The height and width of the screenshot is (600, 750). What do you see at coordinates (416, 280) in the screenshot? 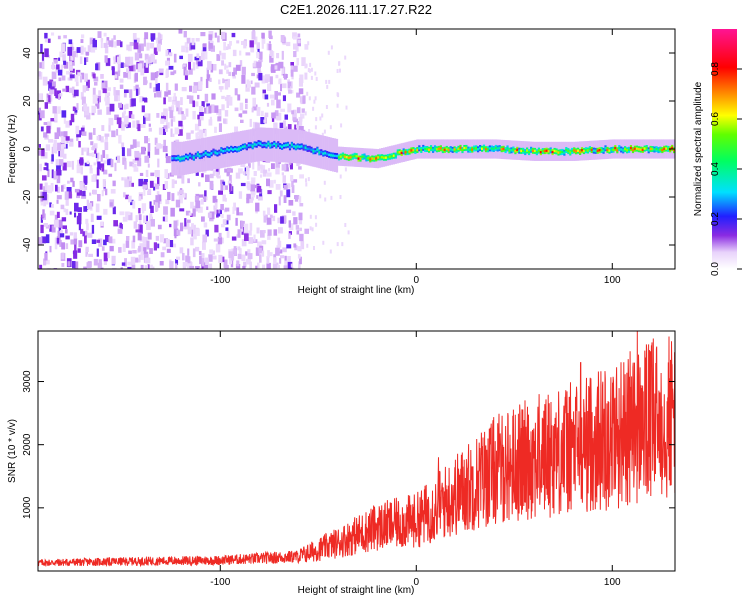
I see `x-tick-label: 0` at bounding box center [416, 280].